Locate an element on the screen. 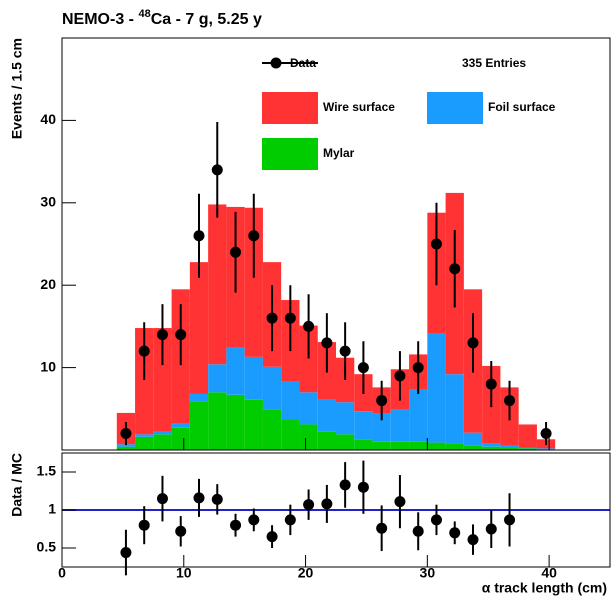 This screenshot has height=597, width=611. y-tick-label: 10 is located at coordinates (48, 366).